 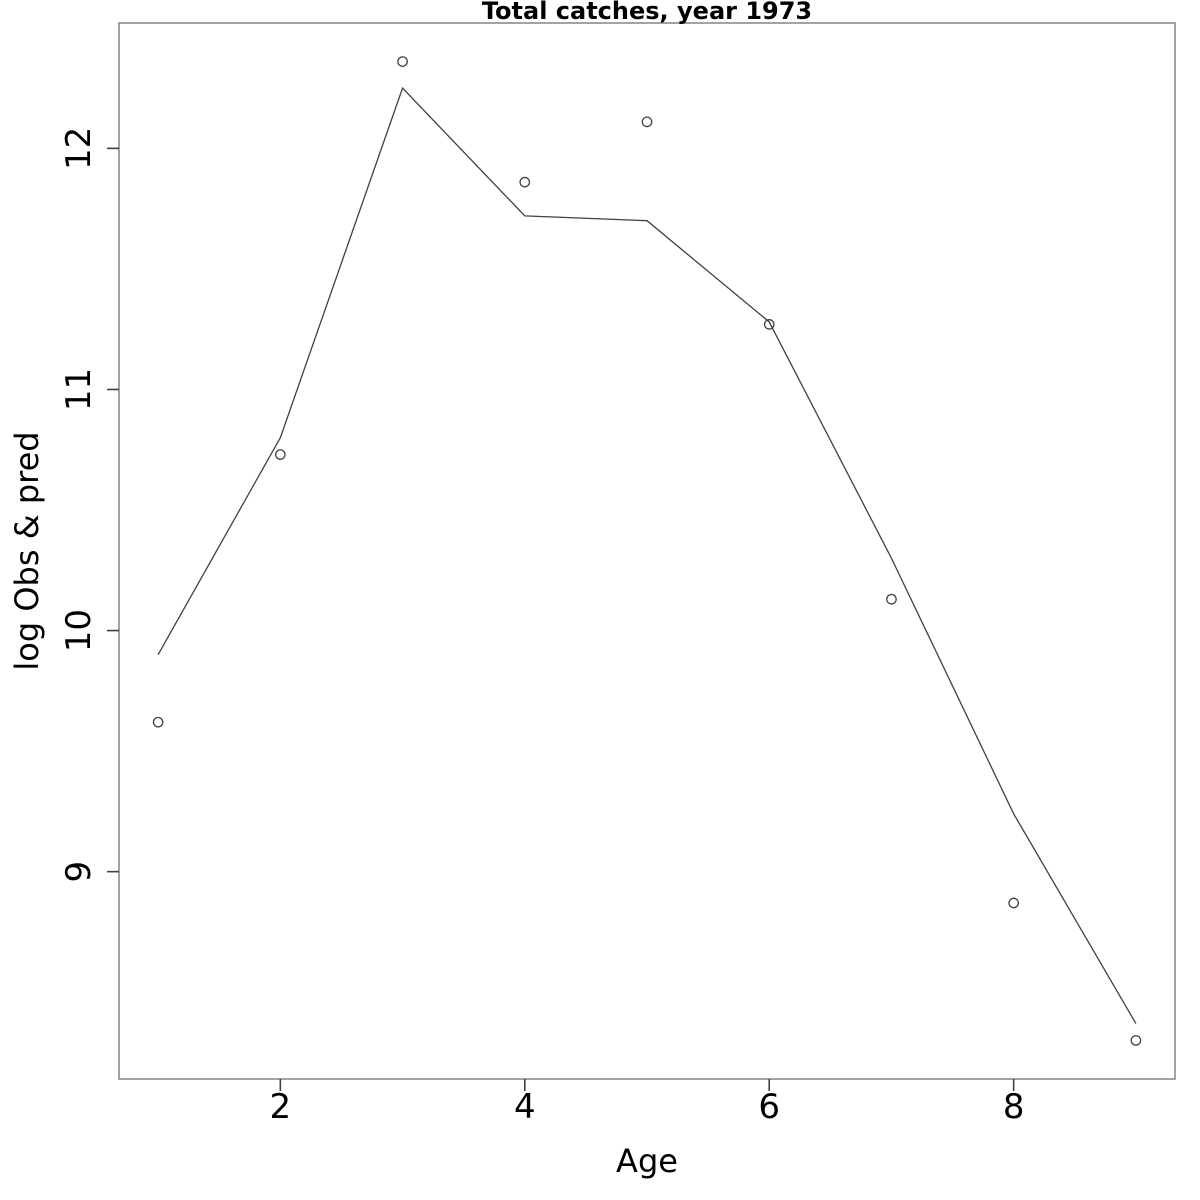 I want to click on y-tick-label: 11, so click(x=79, y=389).